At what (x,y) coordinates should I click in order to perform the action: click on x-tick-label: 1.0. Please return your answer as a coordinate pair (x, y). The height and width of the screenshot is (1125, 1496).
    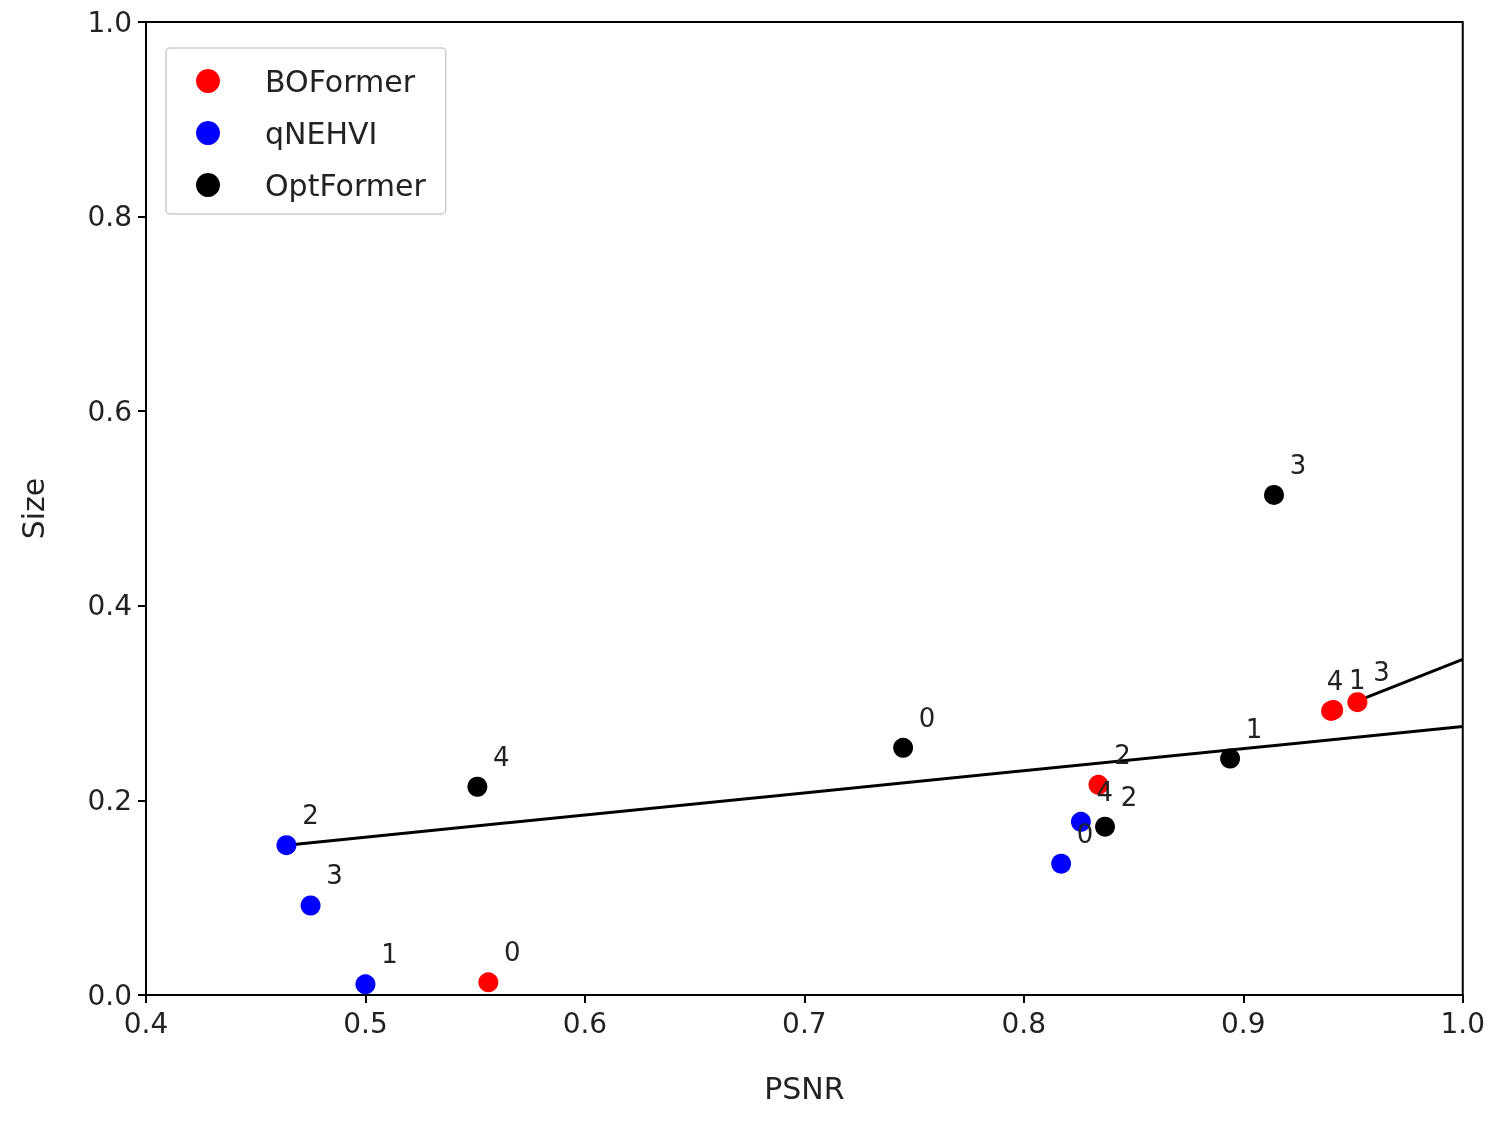
    Looking at the image, I should click on (1462, 1023).